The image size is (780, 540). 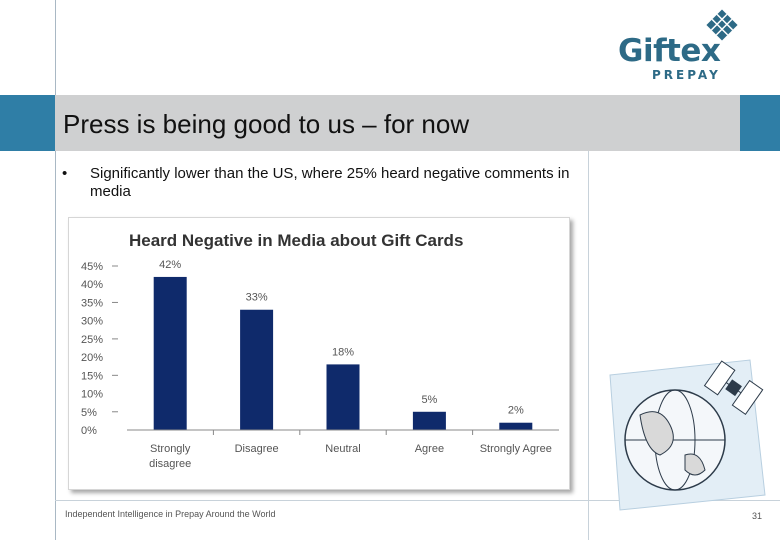 I want to click on x-tick-label: Strongly, so click(x=170, y=449).